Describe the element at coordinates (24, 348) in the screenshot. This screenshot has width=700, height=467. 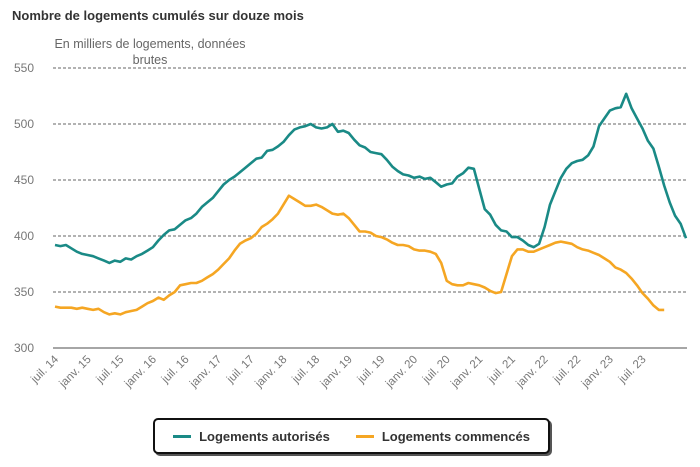
I see `y-tick-label: 300` at that location.